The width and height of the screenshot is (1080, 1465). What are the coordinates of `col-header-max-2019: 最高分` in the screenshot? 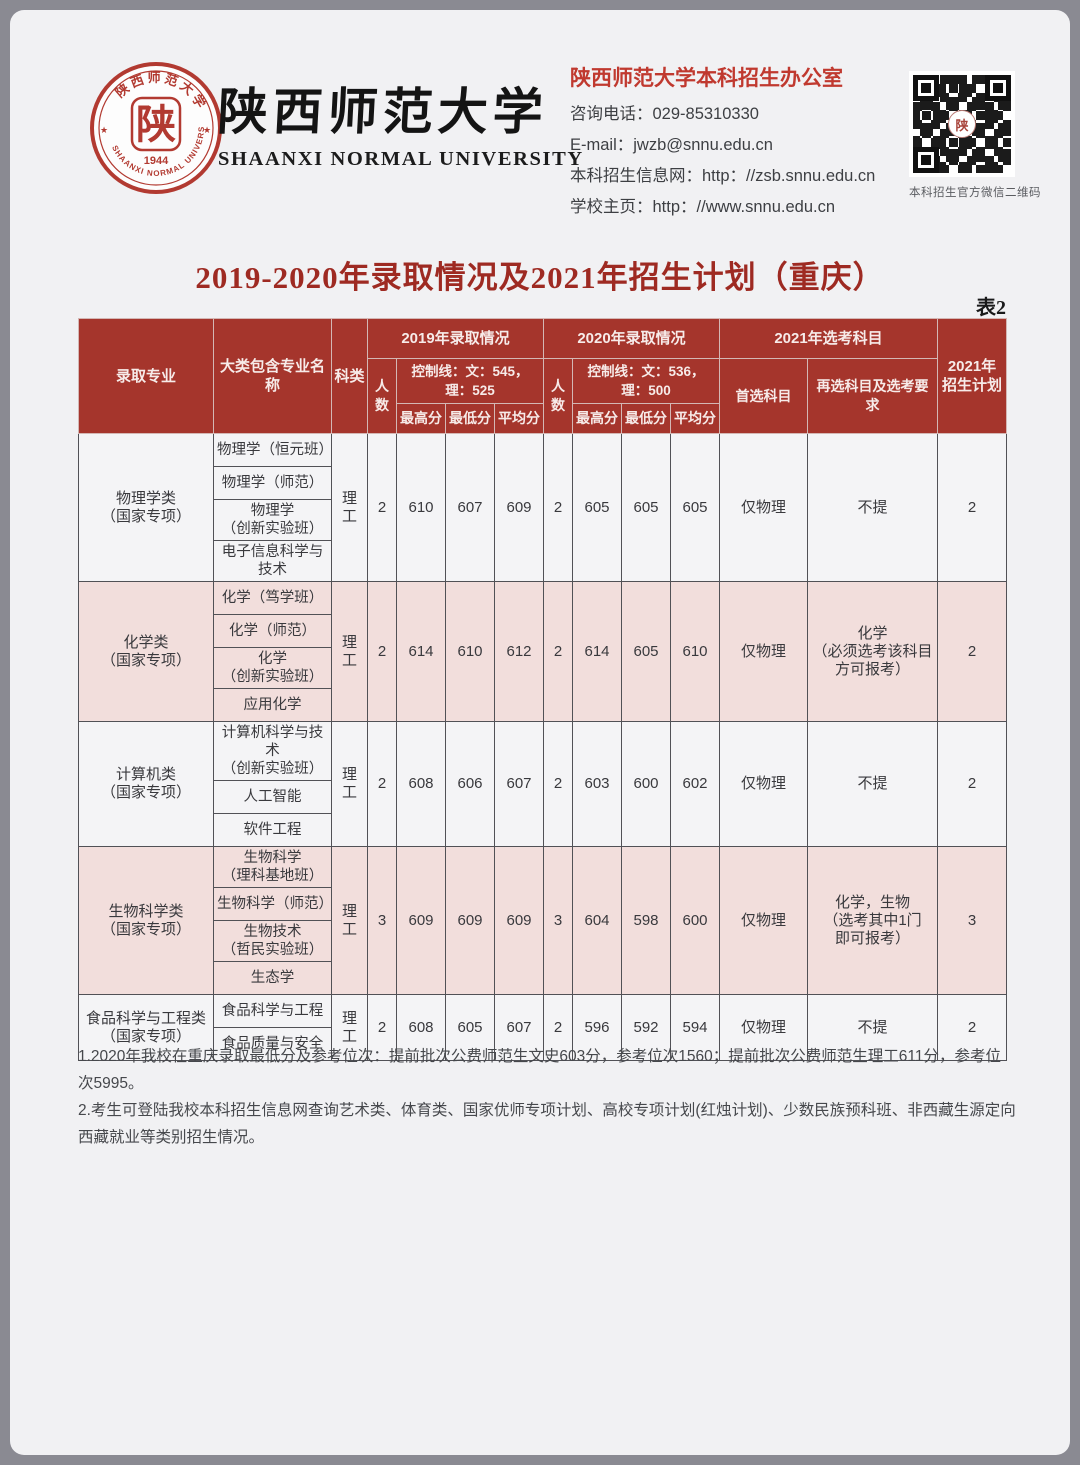 It's located at (421, 418).